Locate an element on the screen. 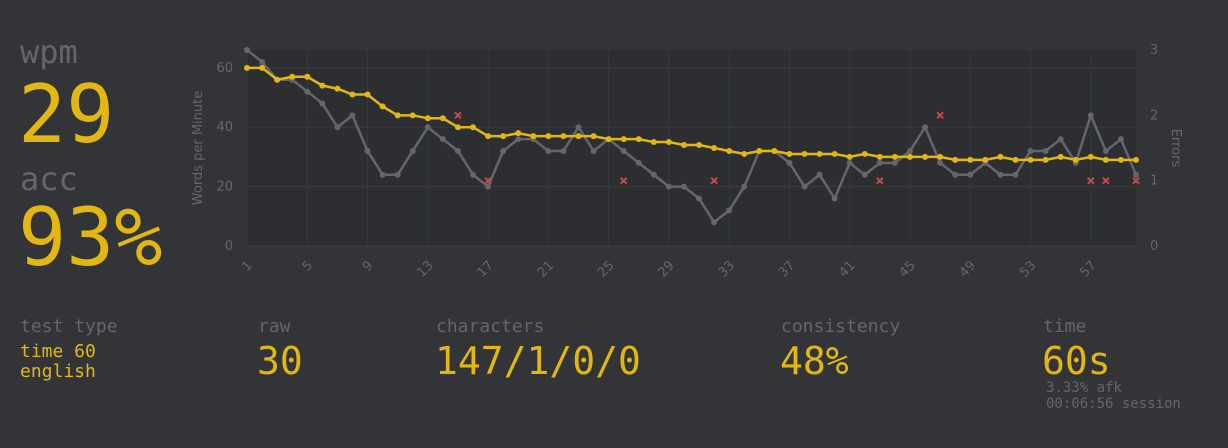 This screenshot has width=1228, height=448. y-tick-label: 0 is located at coordinates (229, 246).